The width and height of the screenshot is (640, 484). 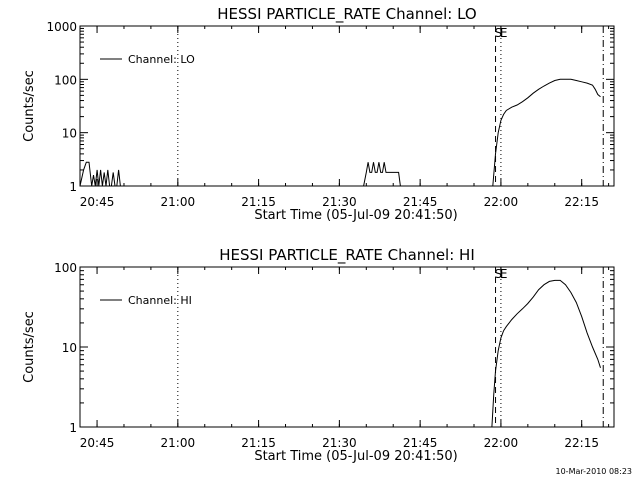 I want to click on legend-label: Channel: HI, so click(x=160, y=300).